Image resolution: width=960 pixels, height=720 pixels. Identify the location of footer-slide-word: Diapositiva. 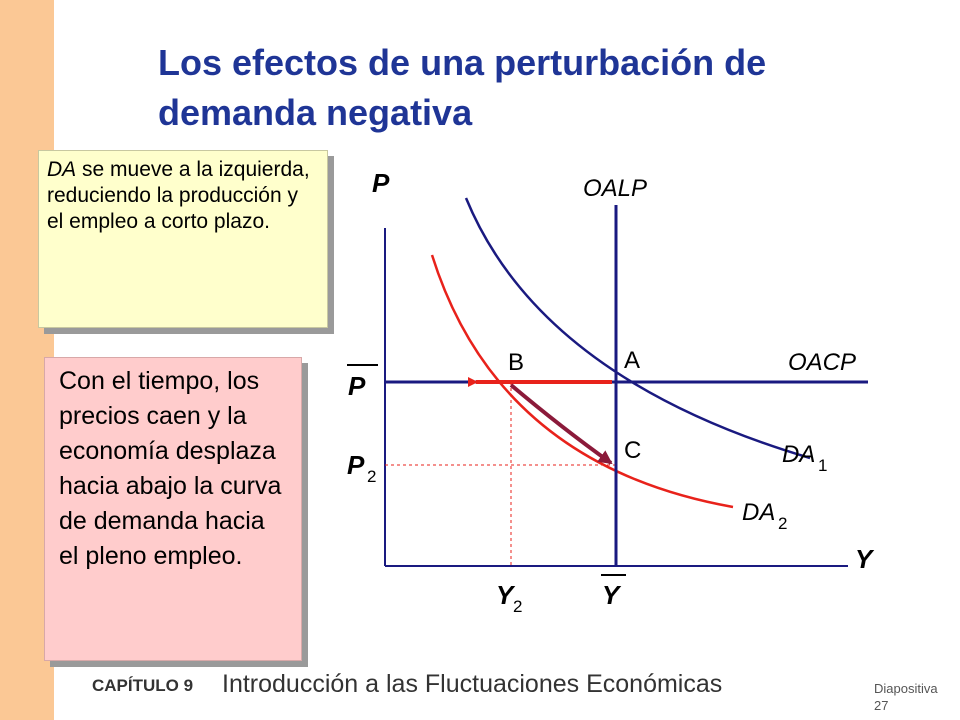
(906, 688).